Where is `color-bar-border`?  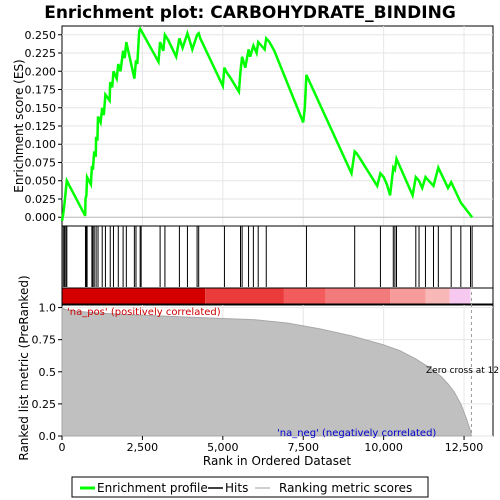 color-bar-border is located at coordinates (277, 296).